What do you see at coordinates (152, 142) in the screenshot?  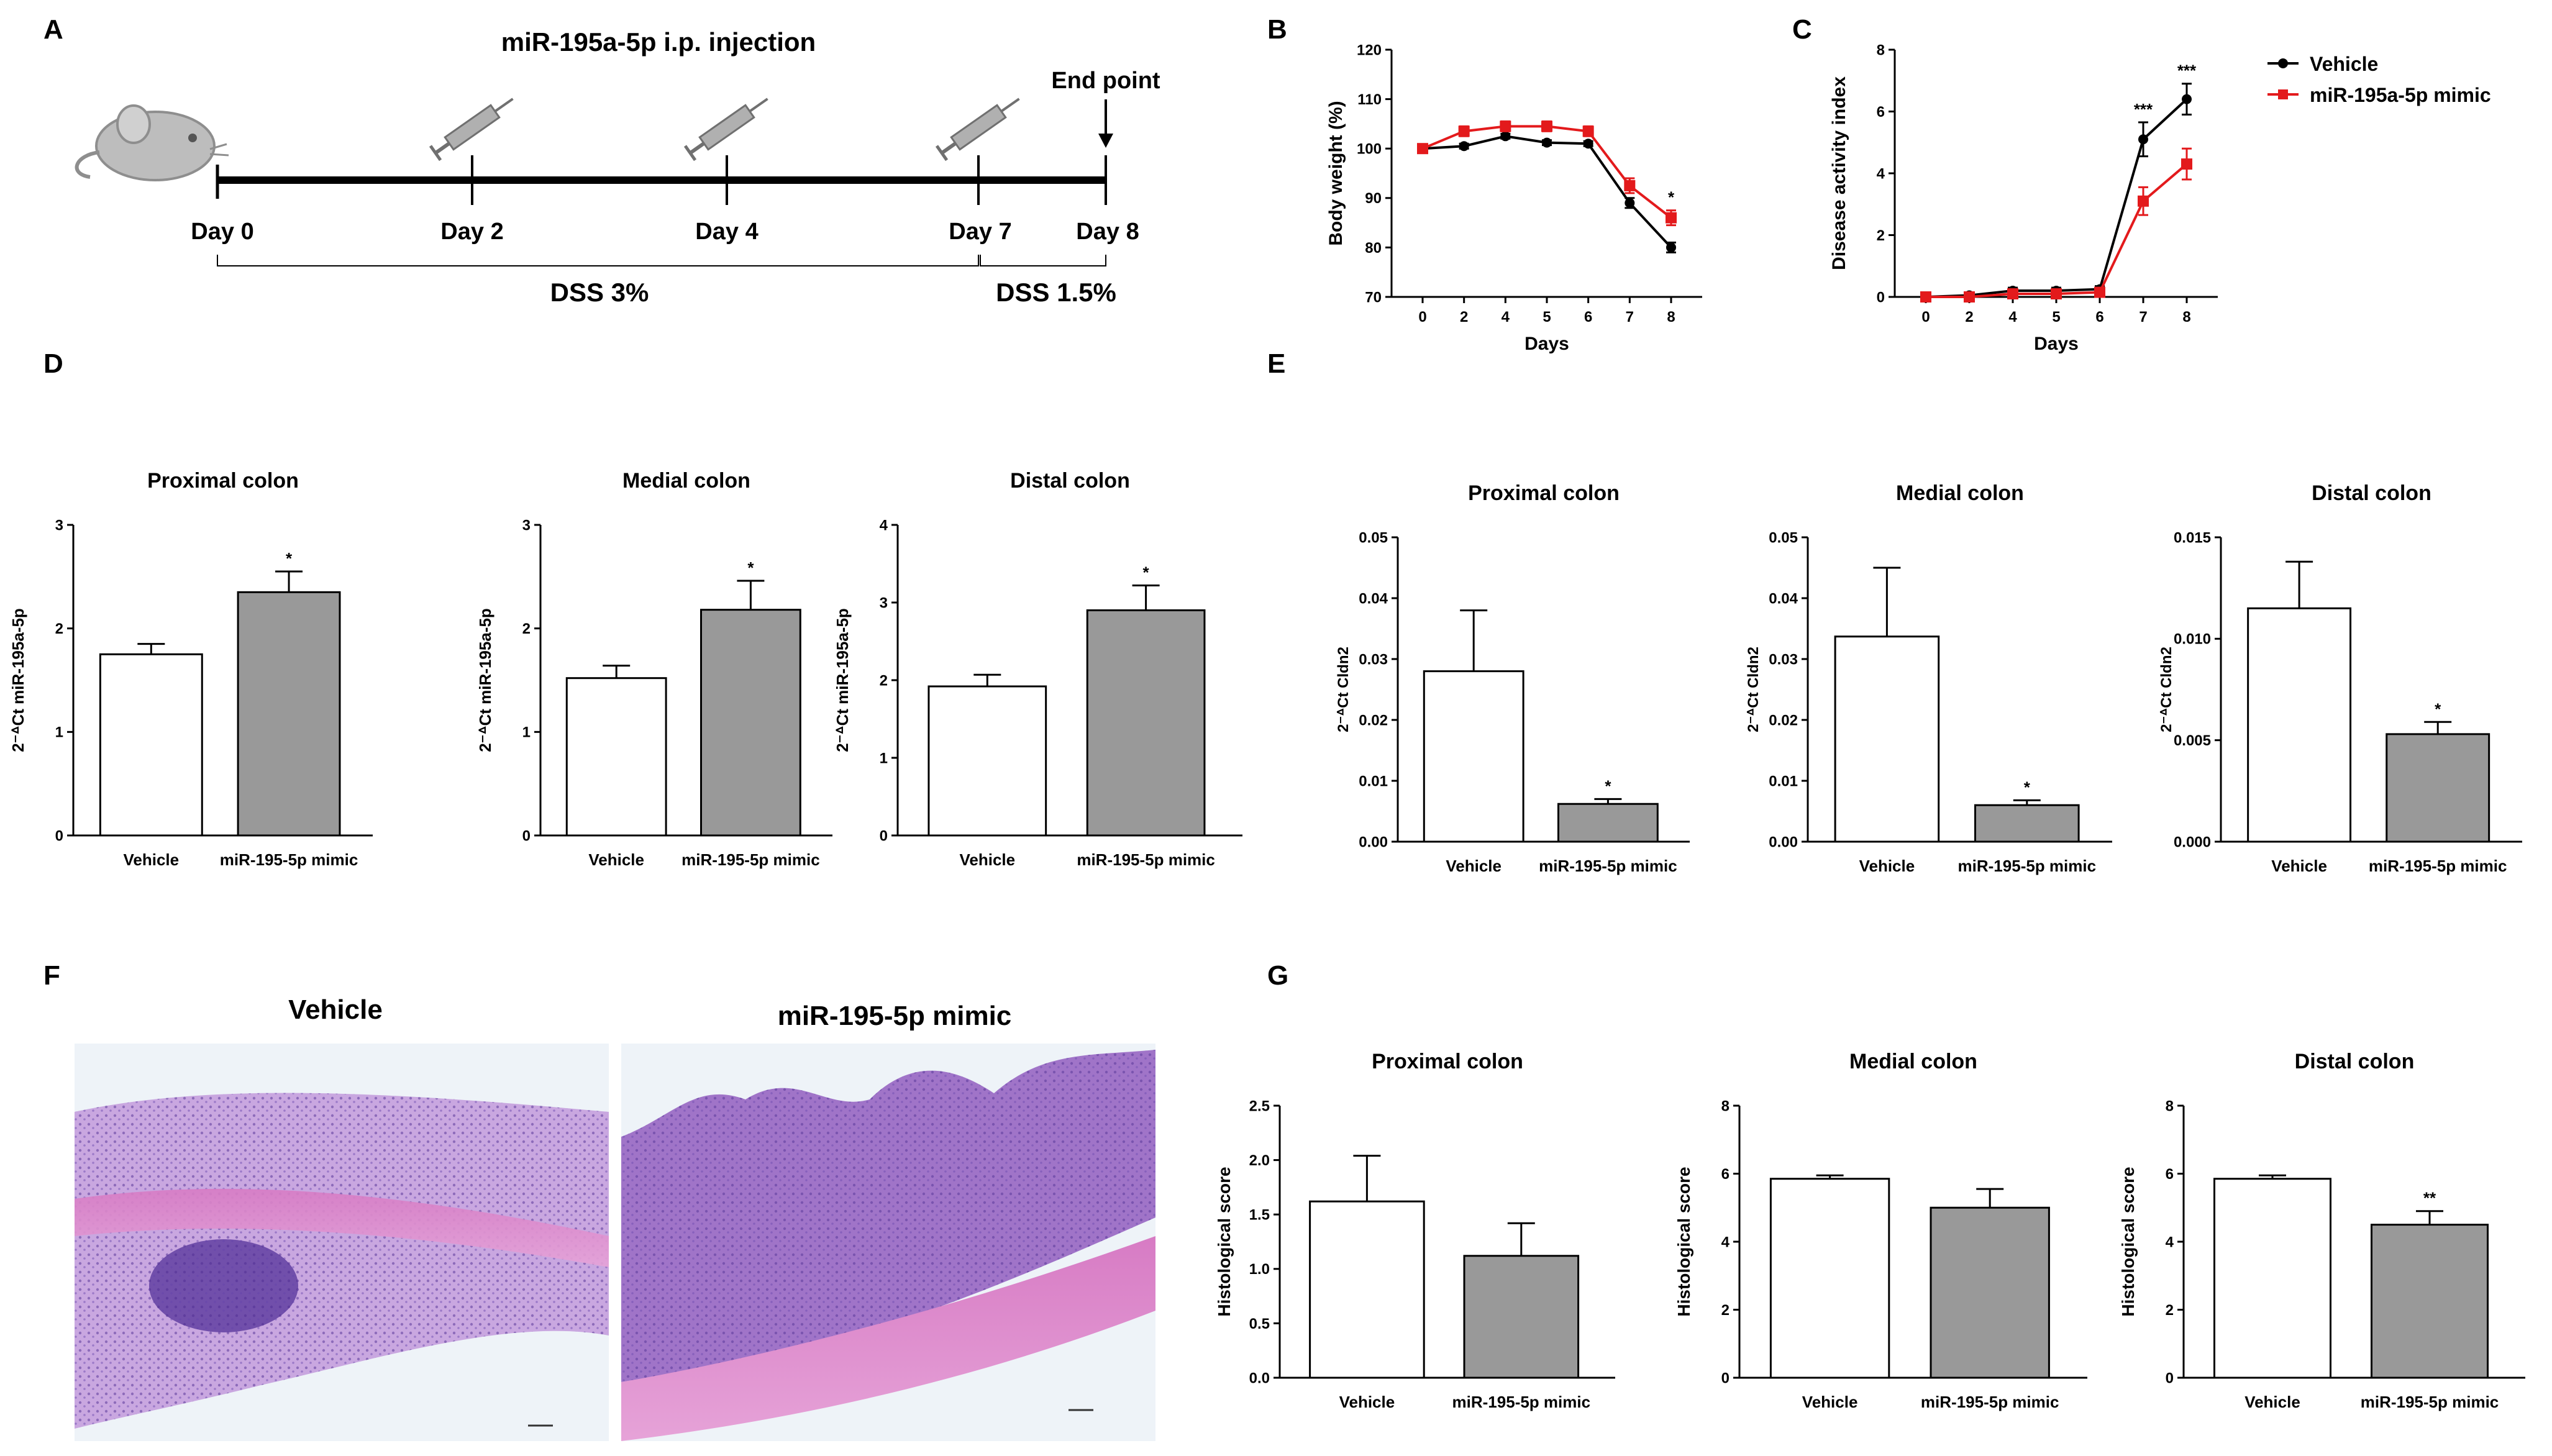 I see `mouse-icon` at bounding box center [152, 142].